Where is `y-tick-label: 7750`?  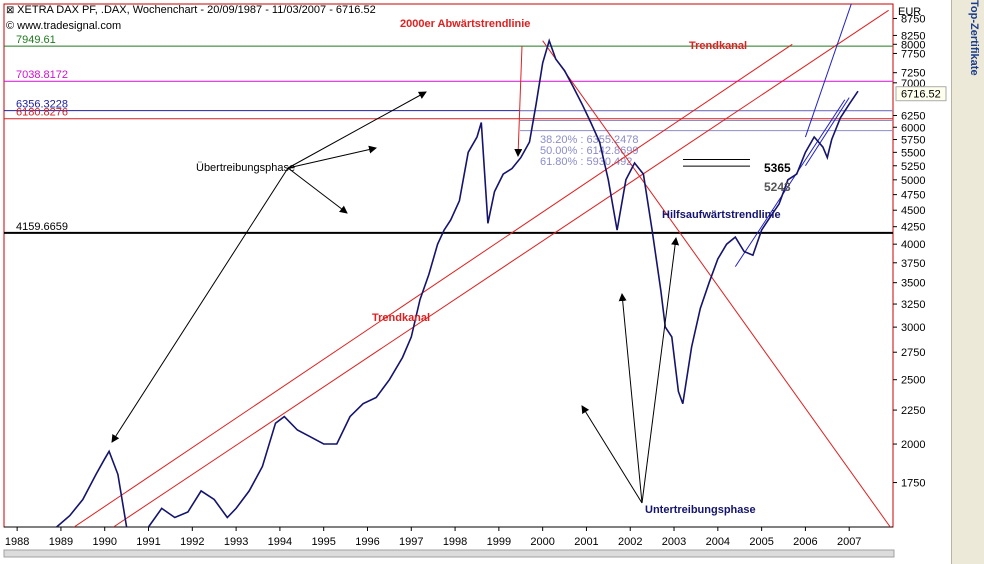
y-tick-label: 7750 is located at coordinates (913, 54).